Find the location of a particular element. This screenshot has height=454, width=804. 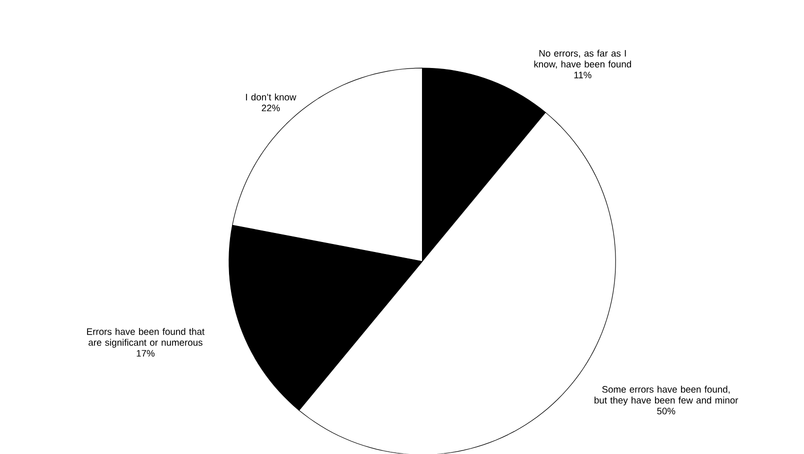

data-label: 17% is located at coordinates (145, 353).